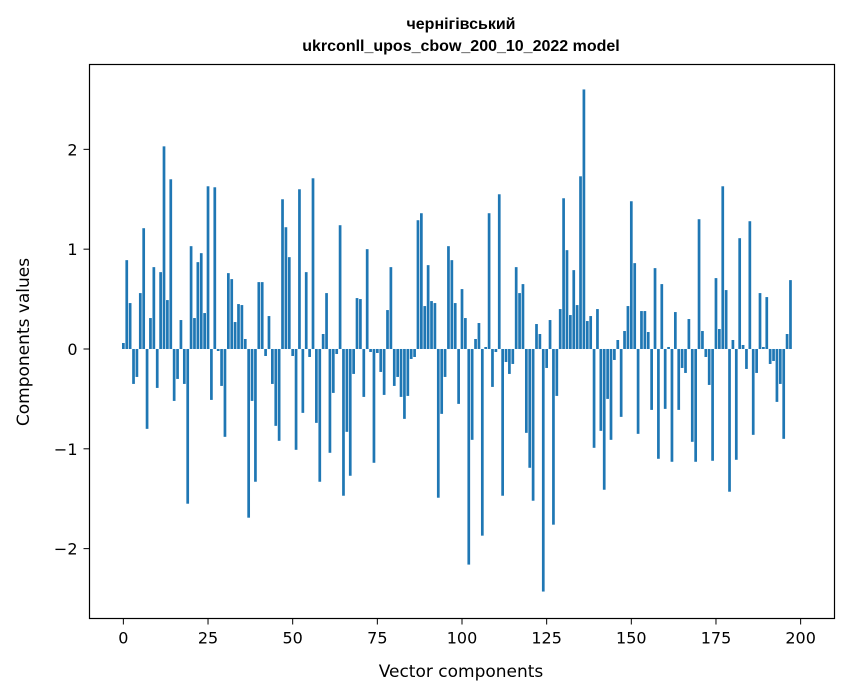 The height and width of the screenshot is (696, 847). Describe the element at coordinates (461, 672) in the screenshot. I see `x-axis-label: Vector components` at that location.